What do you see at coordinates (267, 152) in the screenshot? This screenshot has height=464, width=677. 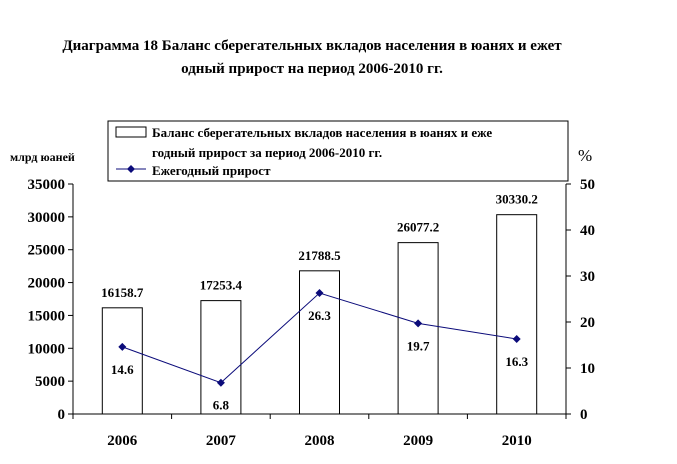 I see `legend-bar-label-line-2: годный прирост за период 2006-2010 гг.` at bounding box center [267, 152].